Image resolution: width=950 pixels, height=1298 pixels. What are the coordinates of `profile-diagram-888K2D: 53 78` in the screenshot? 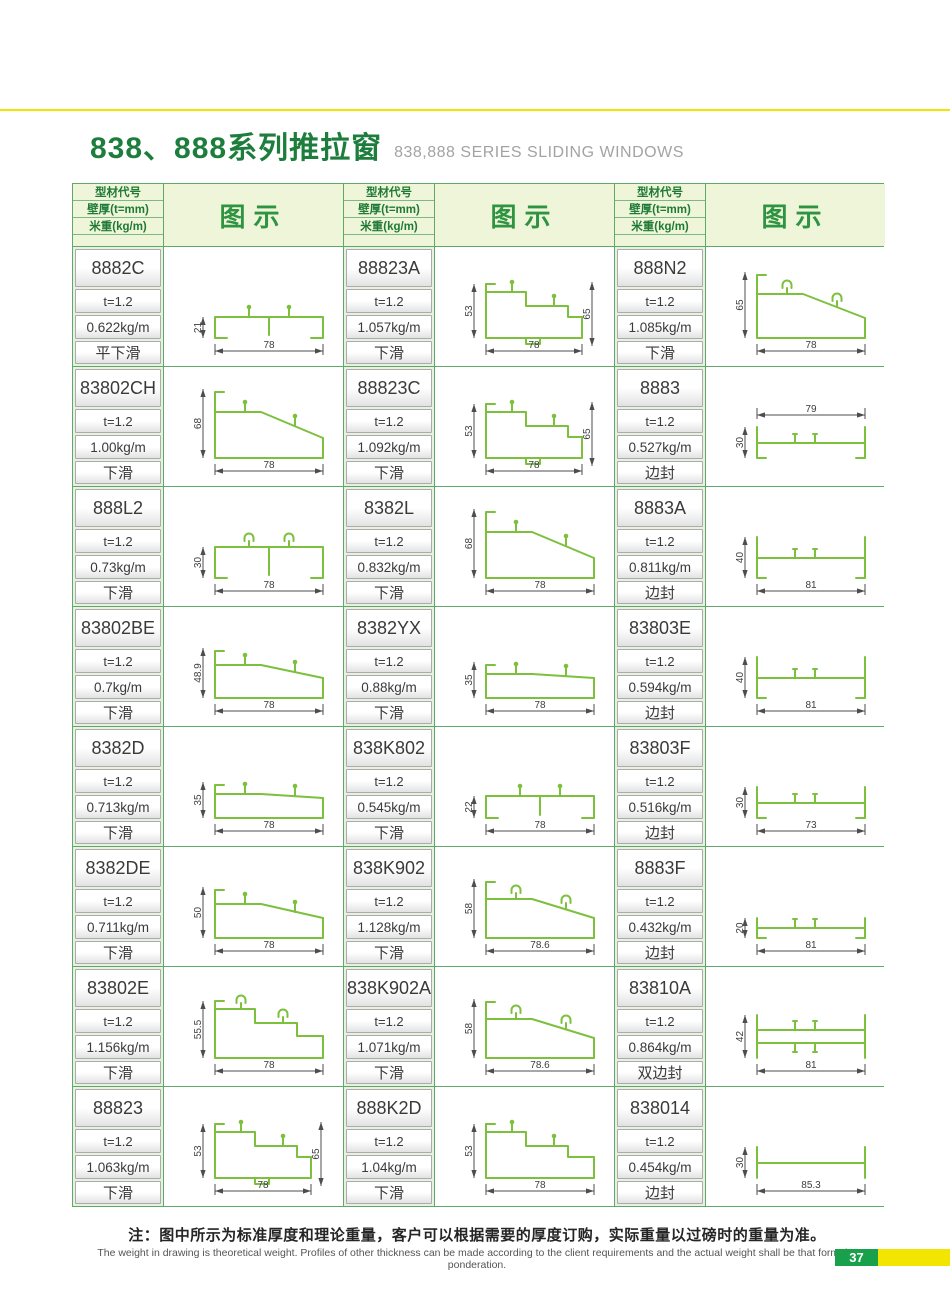 It's located at (524, 1146).